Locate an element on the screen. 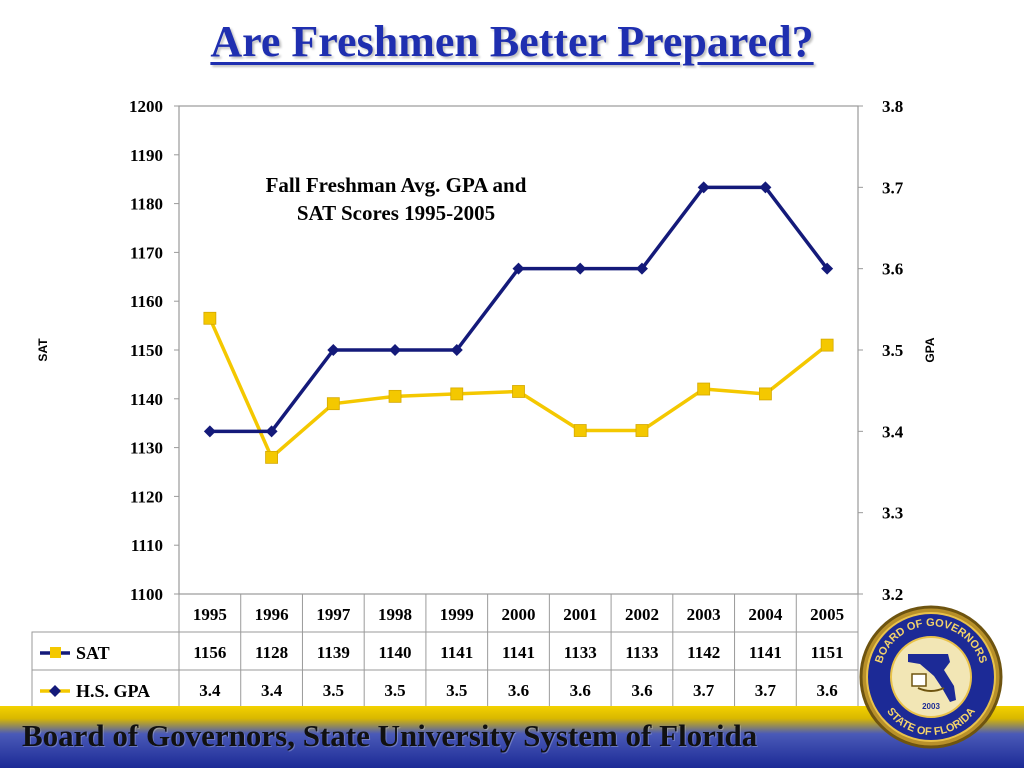 Image resolution: width=1024 pixels, height=768 pixels. right-axis-tick-label: 3.3 is located at coordinates (892, 513).